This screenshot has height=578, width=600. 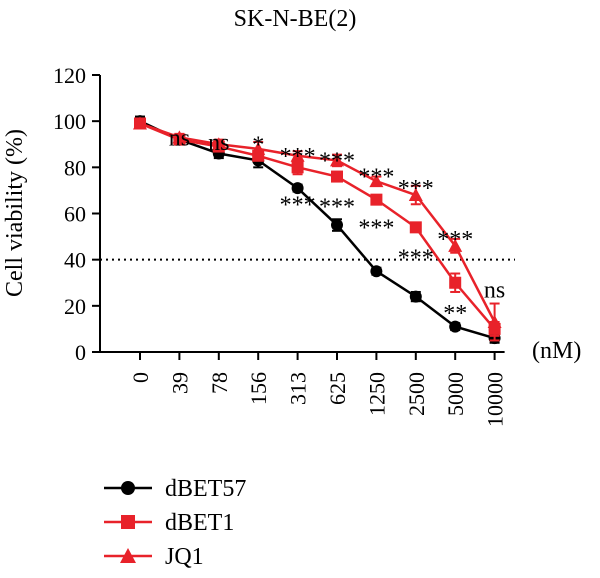 I want to click on x-tick-label-10000: 10000, so click(x=495, y=399).